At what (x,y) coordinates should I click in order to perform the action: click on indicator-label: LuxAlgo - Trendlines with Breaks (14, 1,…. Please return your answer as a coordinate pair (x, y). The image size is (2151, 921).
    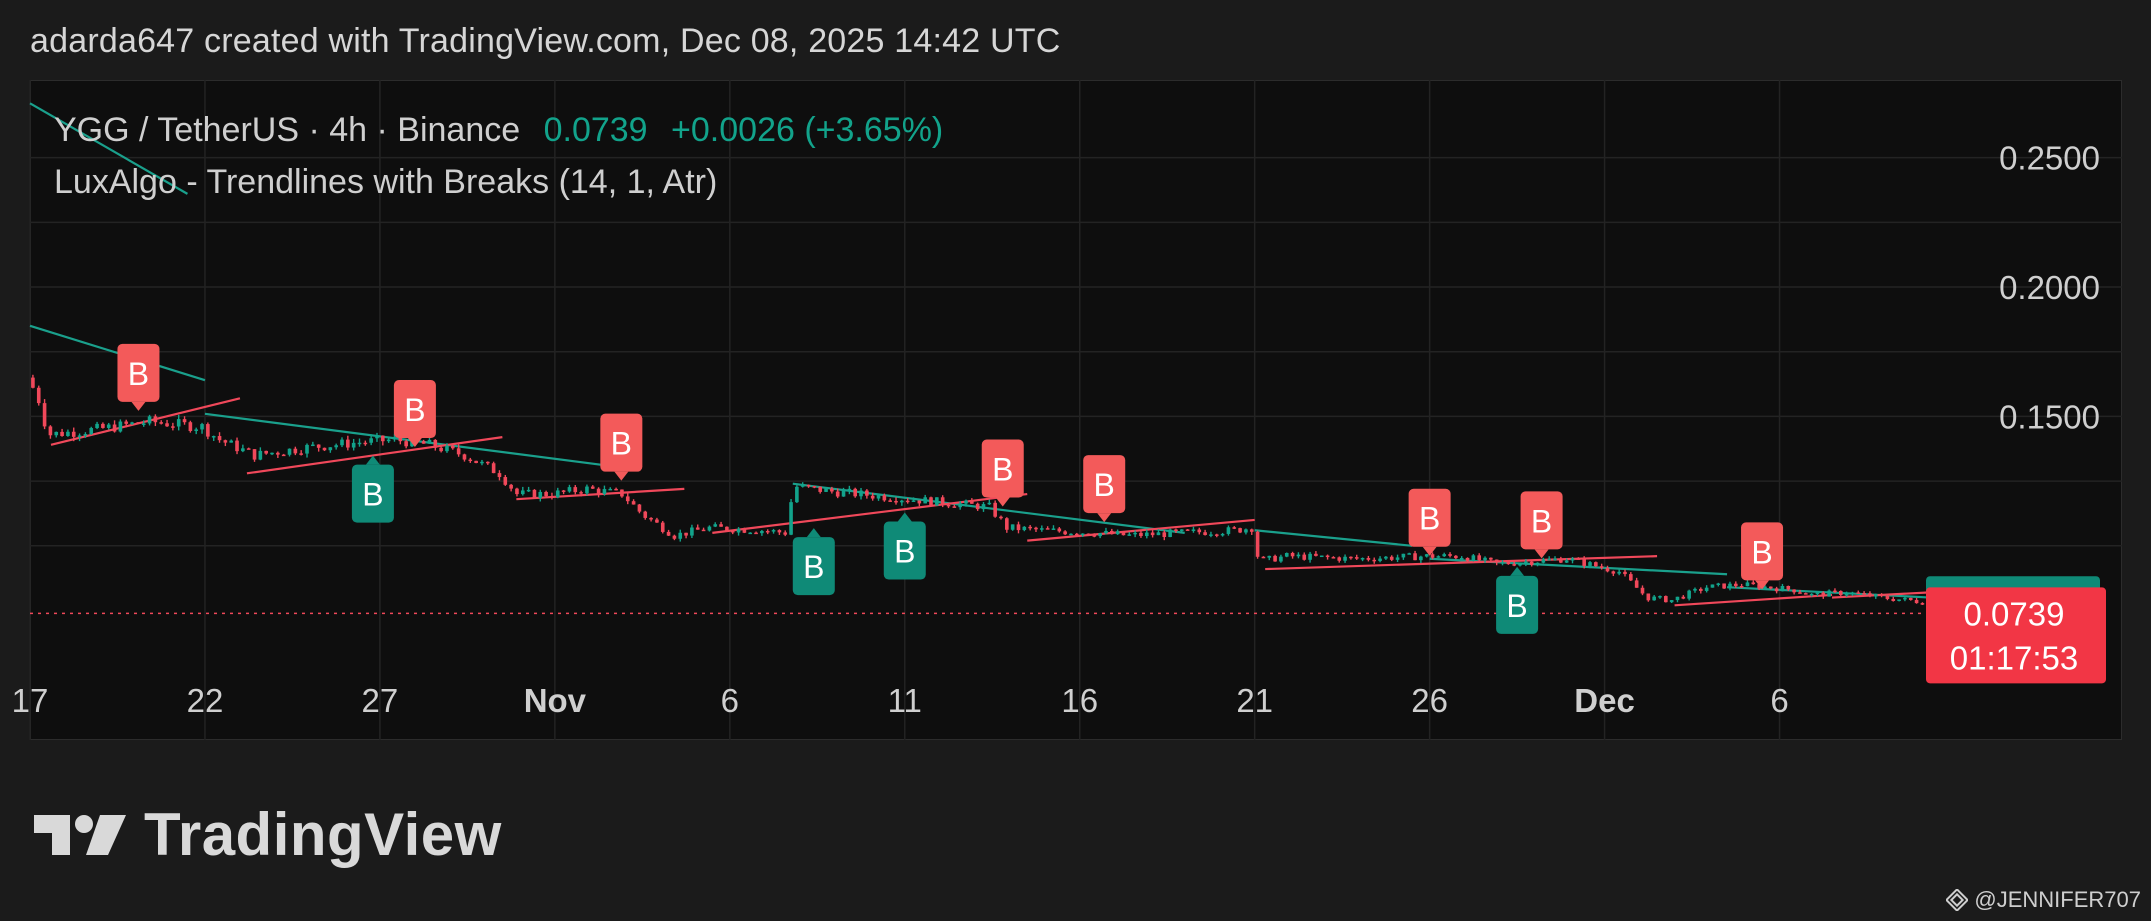
    Looking at the image, I should click on (386, 182).